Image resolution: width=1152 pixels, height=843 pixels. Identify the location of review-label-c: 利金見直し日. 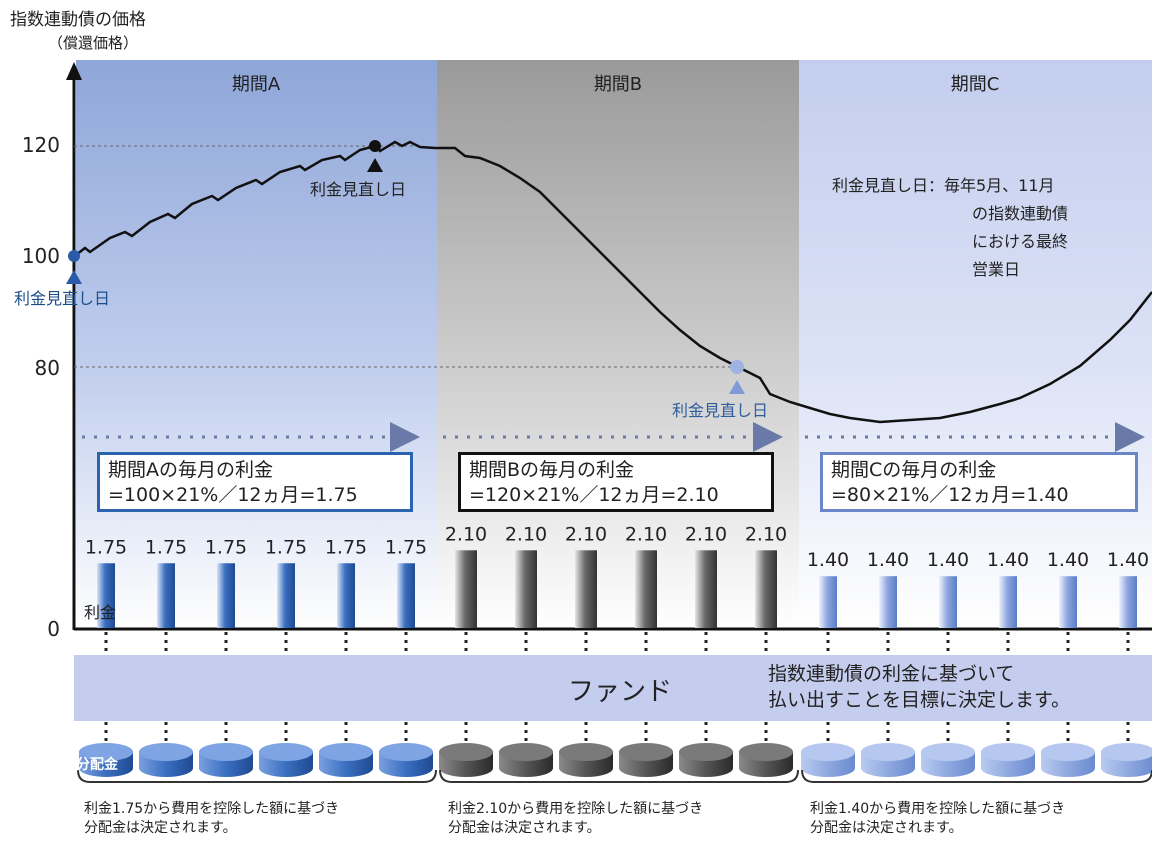
(720, 410).